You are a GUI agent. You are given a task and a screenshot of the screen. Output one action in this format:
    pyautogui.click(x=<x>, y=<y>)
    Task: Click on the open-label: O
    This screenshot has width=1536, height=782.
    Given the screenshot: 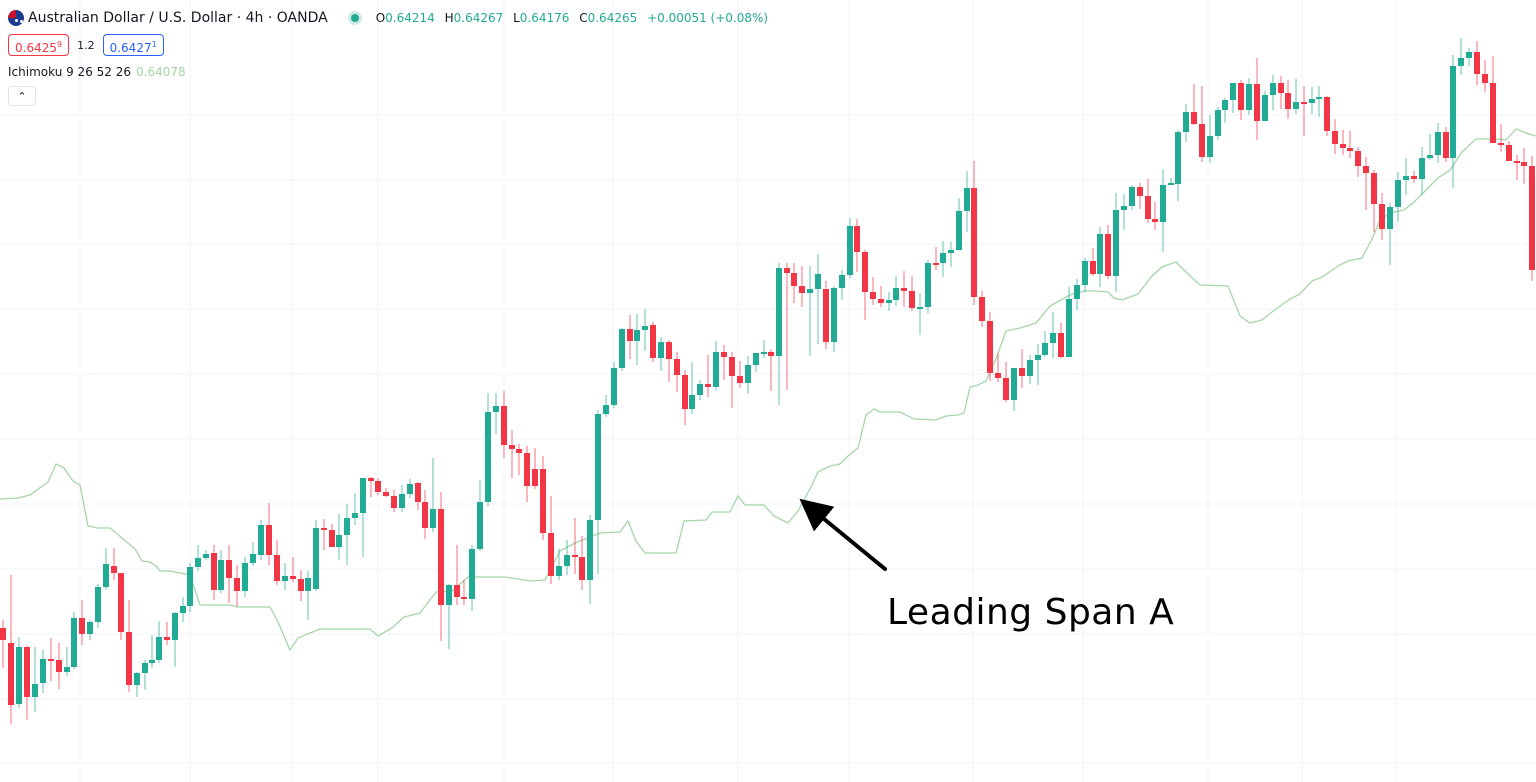 What is the action you would take?
    pyautogui.click(x=380, y=18)
    